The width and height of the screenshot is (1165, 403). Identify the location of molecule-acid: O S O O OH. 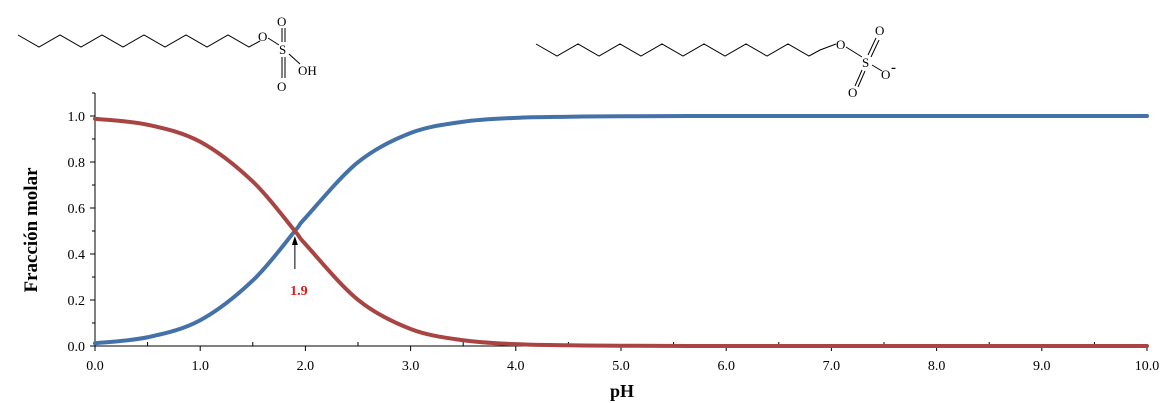
(167, 54).